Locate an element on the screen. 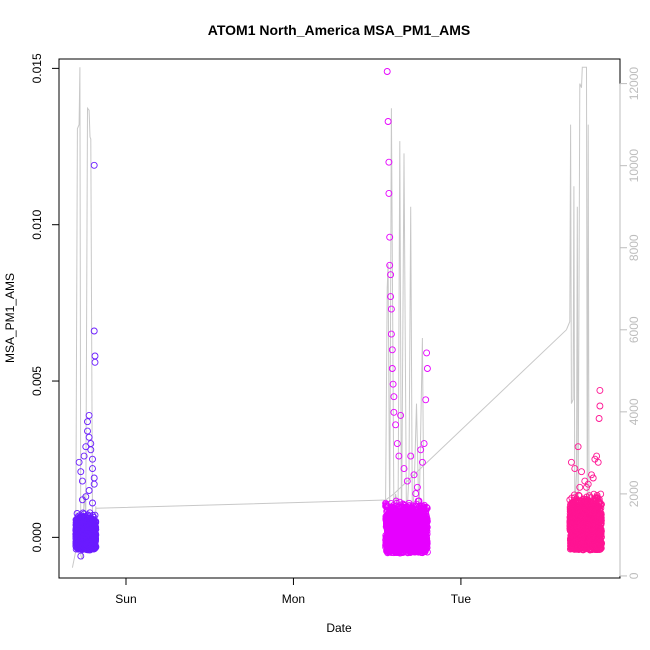  y-axis-label: MSA_PM1_AMS is located at coordinates (10, 318).